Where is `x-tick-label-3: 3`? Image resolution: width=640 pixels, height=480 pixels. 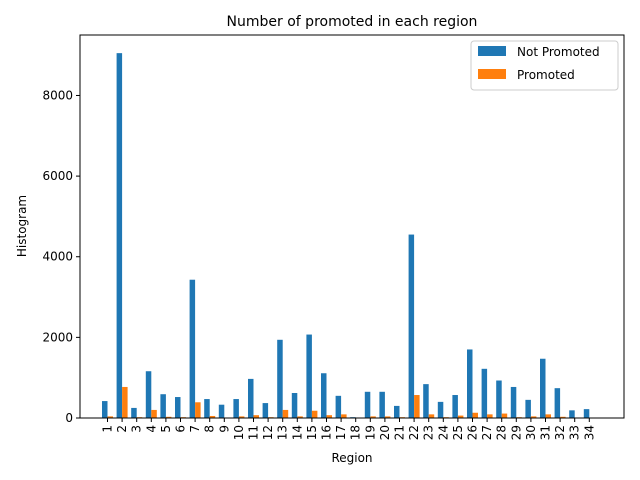
x-tick-label-3: 3 is located at coordinates (137, 429).